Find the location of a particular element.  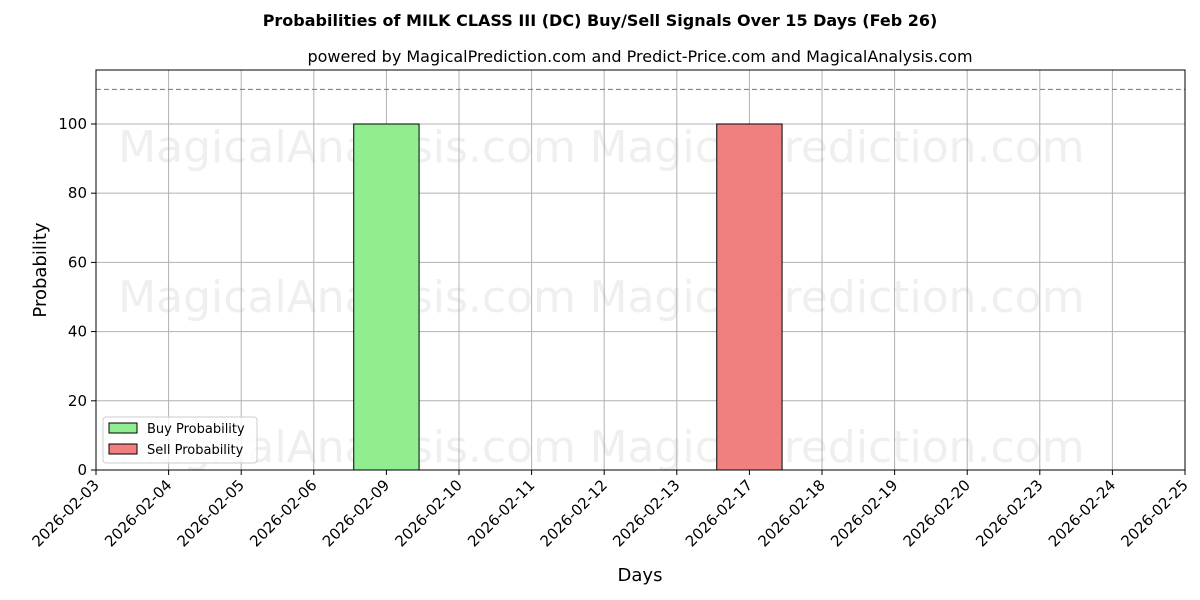

x-tick-label: 2026-02-11 is located at coordinates (501, 513).